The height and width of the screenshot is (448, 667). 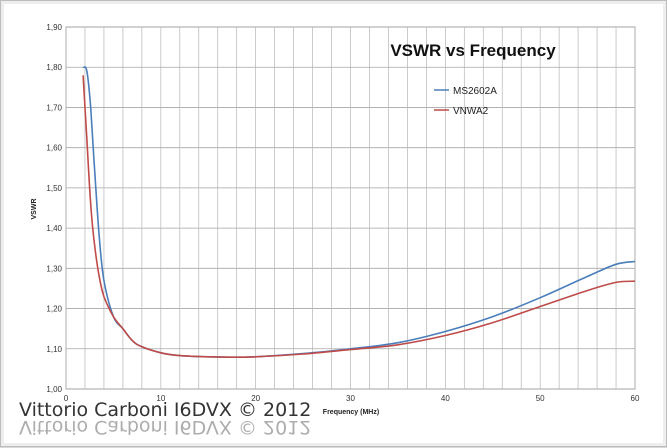 What do you see at coordinates (54, 148) in the screenshot?
I see `y-tick-label: 1,60` at bounding box center [54, 148].